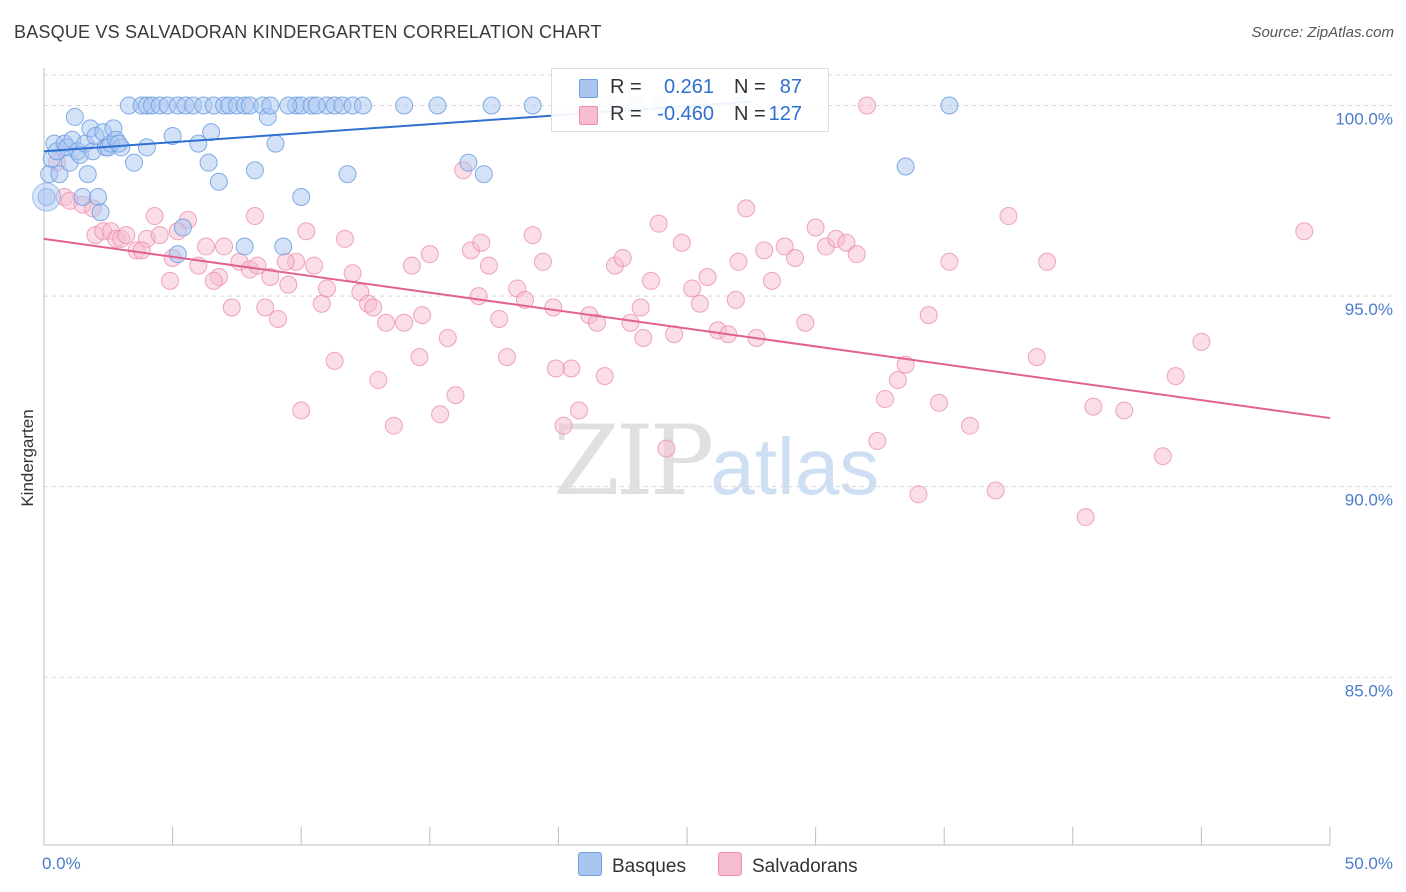  What do you see at coordinates (730, 864) in the screenshot?
I see `bottom-salvadorans-swatch` at bounding box center [730, 864].